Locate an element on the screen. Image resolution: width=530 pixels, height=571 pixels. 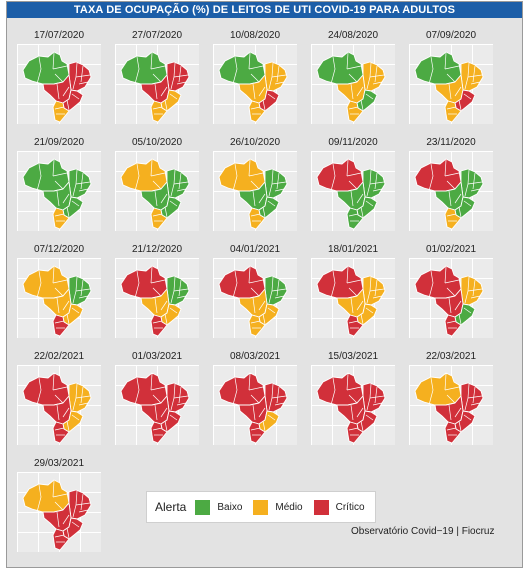
legend-item-baixo: Baixo is located at coordinates (218, 507).